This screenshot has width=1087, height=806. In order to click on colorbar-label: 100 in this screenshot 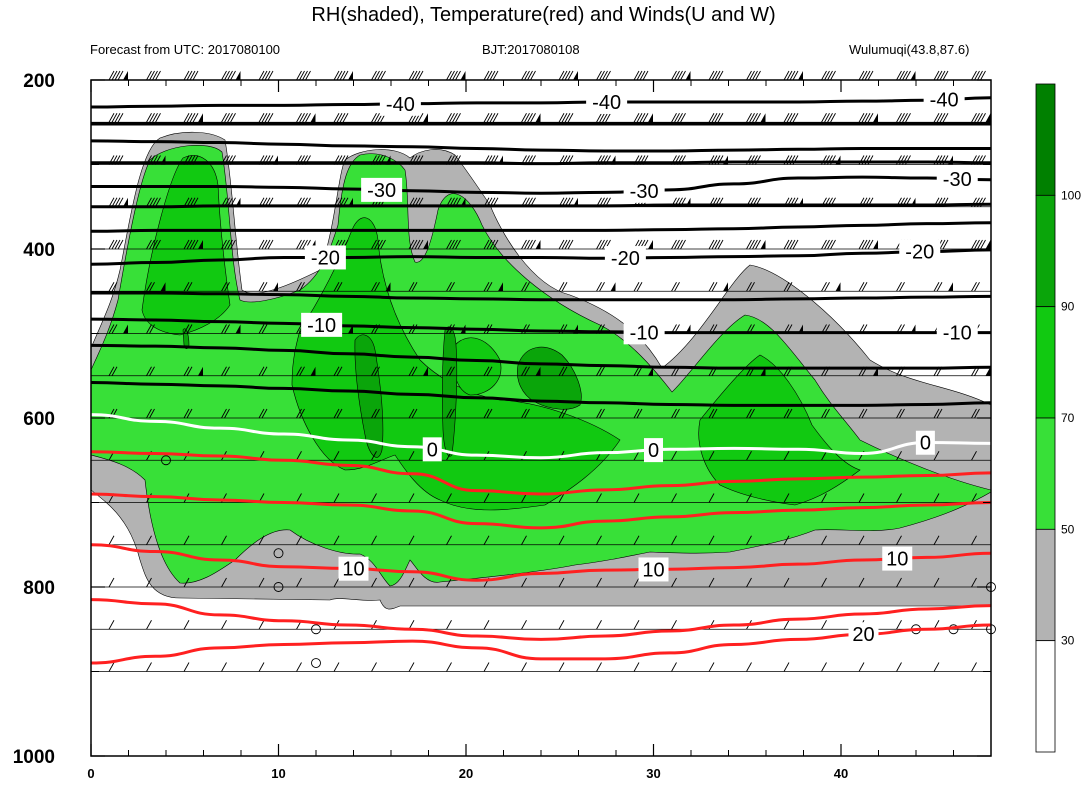, I will do `click(1071, 195)`.